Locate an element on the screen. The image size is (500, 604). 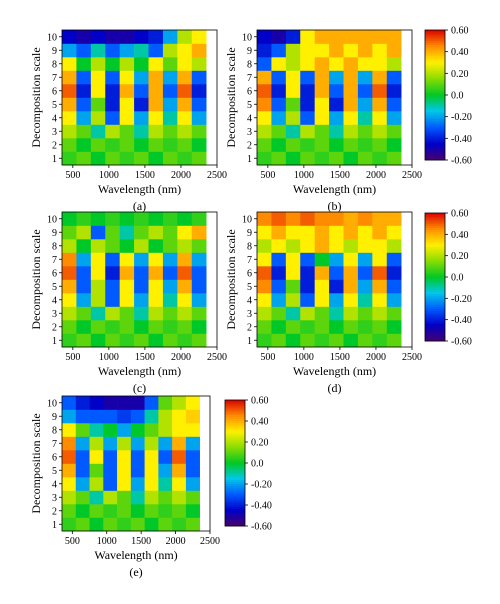
panel-caption: (b) is located at coordinates (335, 206).